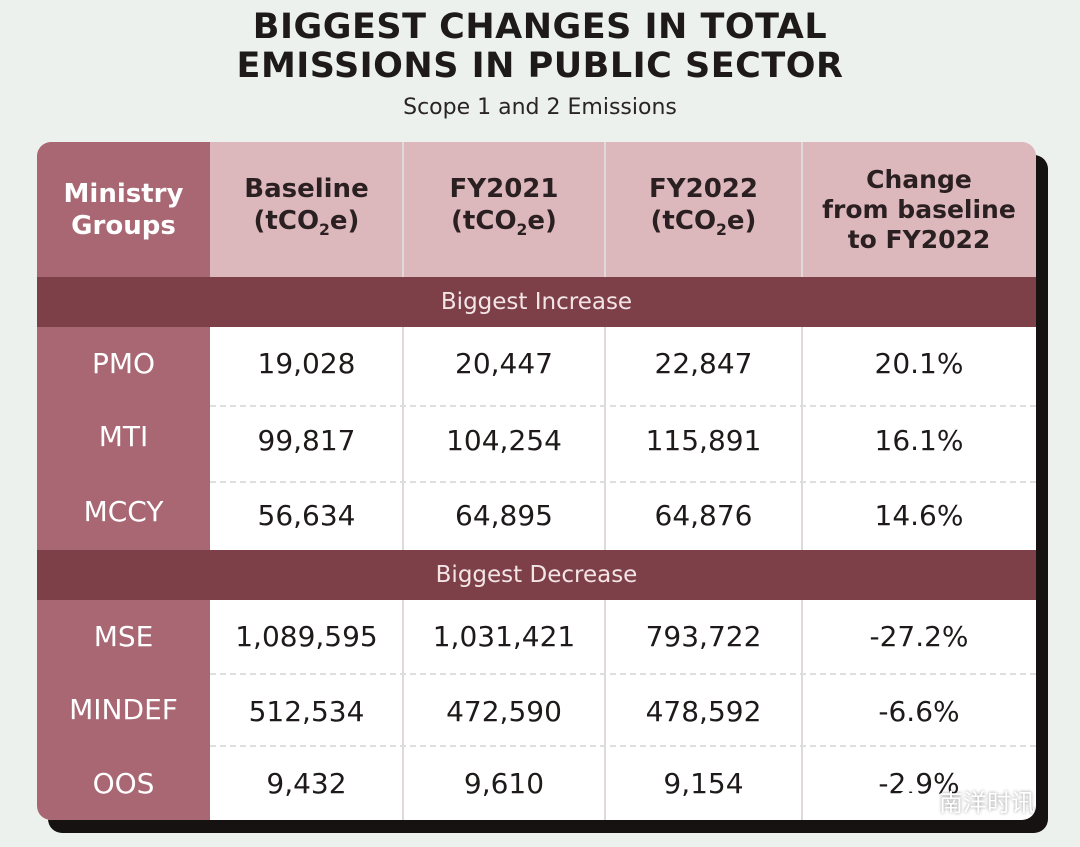 Image resolution: width=1080 pixels, height=847 pixels. I want to click on fy2021-value: 9,610, so click(504, 783).